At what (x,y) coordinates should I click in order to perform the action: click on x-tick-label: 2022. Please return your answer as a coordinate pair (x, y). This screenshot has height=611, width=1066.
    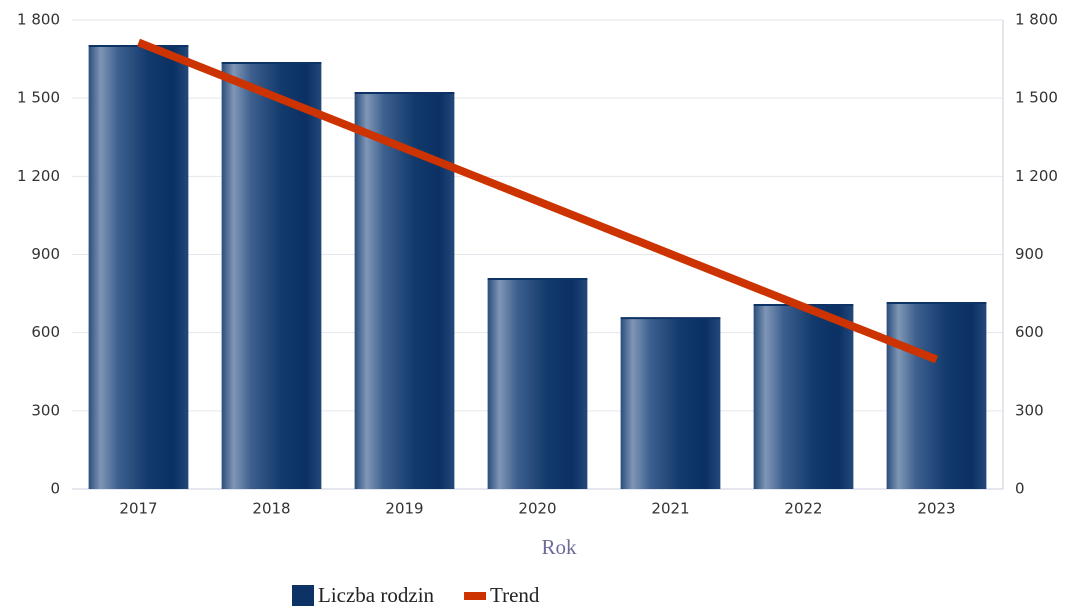
    Looking at the image, I should click on (803, 509).